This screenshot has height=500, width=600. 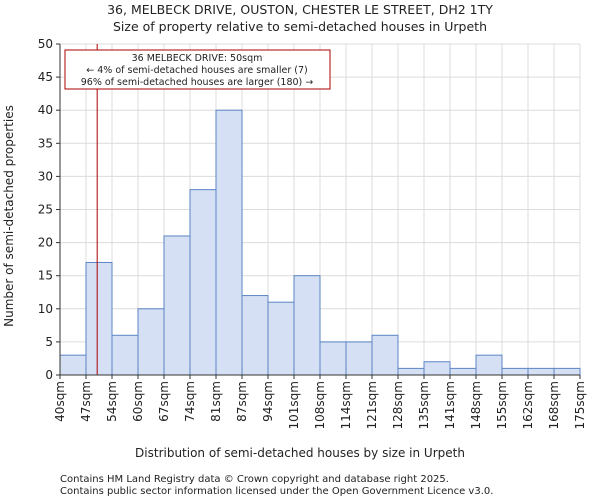 What do you see at coordinates (45, 77) in the screenshot?
I see `y-tick-label: 45` at bounding box center [45, 77].